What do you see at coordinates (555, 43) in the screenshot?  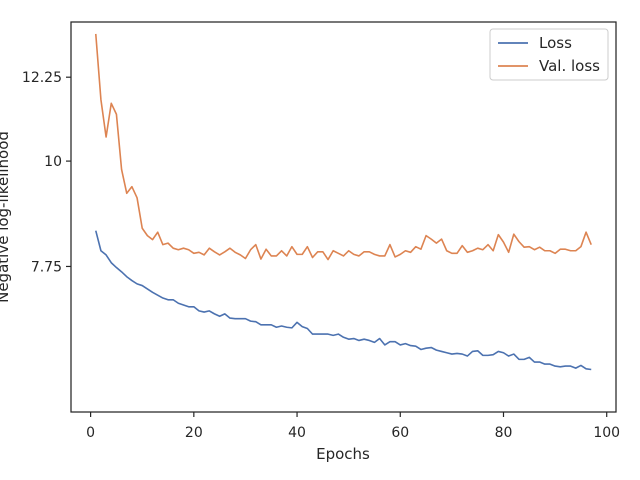 I see `legend-label-loss: Loss` at bounding box center [555, 43].